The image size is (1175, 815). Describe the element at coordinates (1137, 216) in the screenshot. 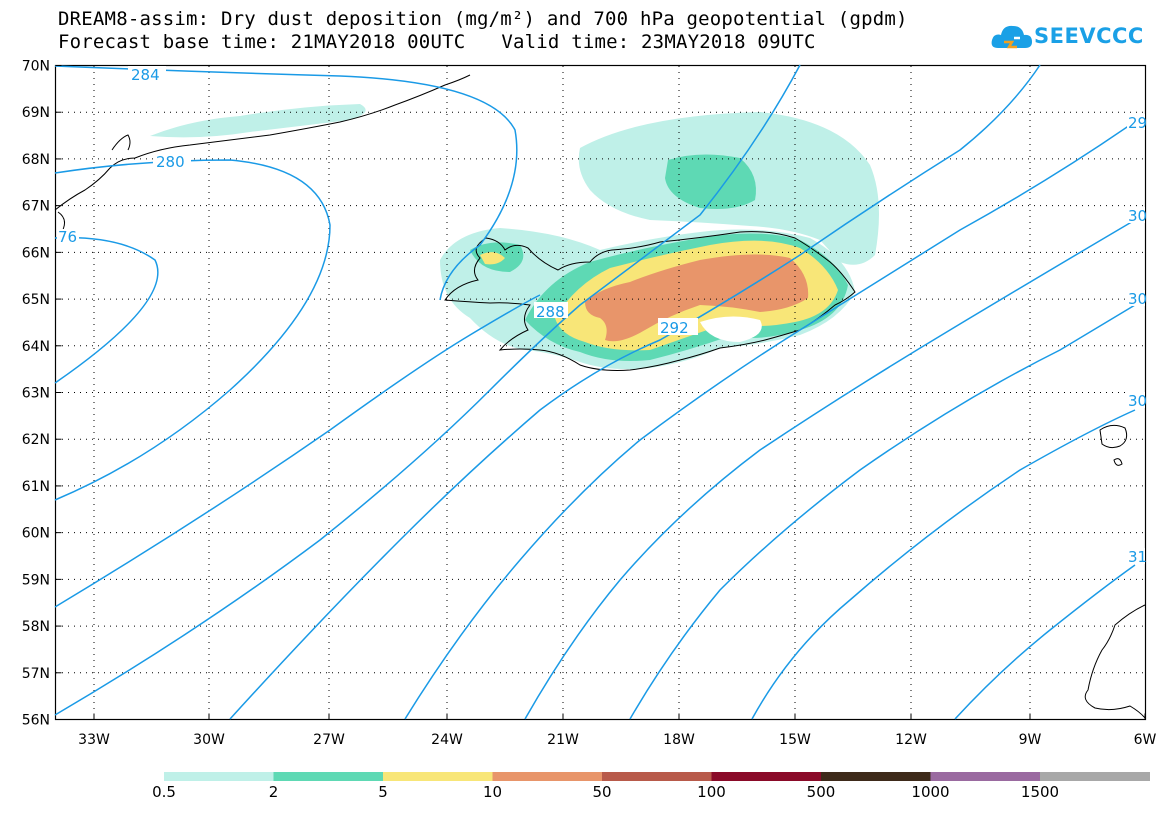

I see `contour-label-30a: 30` at that location.